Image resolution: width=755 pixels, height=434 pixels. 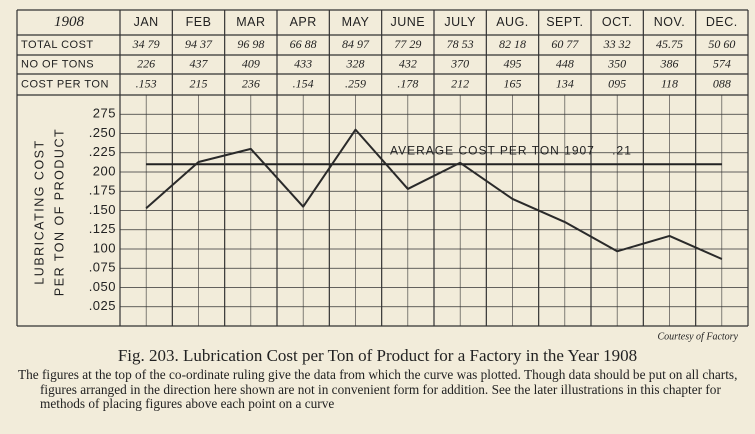 I want to click on cell: 118, so click(x=669, y=83).